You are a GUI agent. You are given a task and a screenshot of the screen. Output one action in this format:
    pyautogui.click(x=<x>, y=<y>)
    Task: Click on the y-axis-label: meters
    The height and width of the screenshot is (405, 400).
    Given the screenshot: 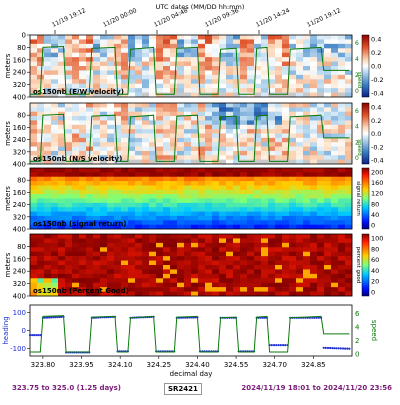 What is the action you would take?
    pyautogui.click(x=8, y=264)
    